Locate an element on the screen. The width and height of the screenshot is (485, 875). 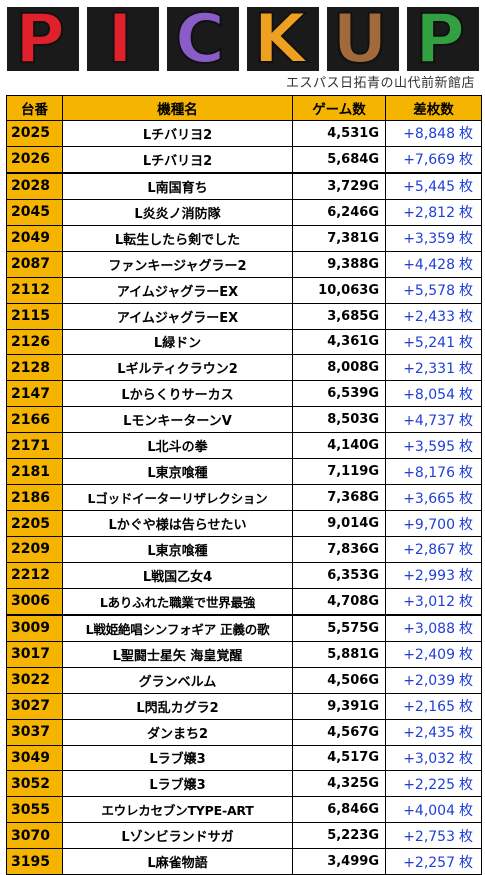
header-game-count: ゲーム数 is located at coordinates (339, 108).